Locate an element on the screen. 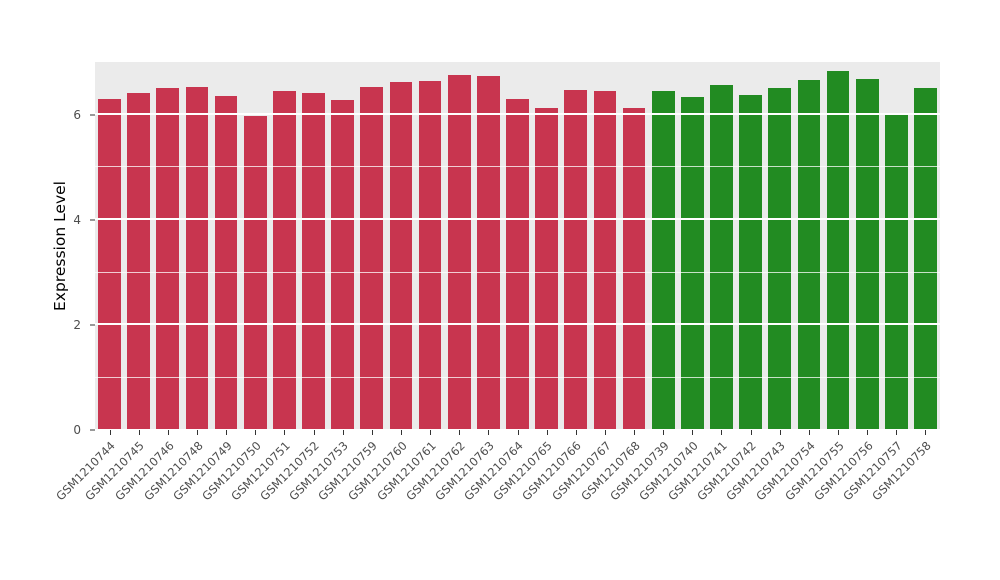 The width and height of the screenshot is (1000, 580). x-tick-mark-GSM1210758 is located at coordinates (926, 432).